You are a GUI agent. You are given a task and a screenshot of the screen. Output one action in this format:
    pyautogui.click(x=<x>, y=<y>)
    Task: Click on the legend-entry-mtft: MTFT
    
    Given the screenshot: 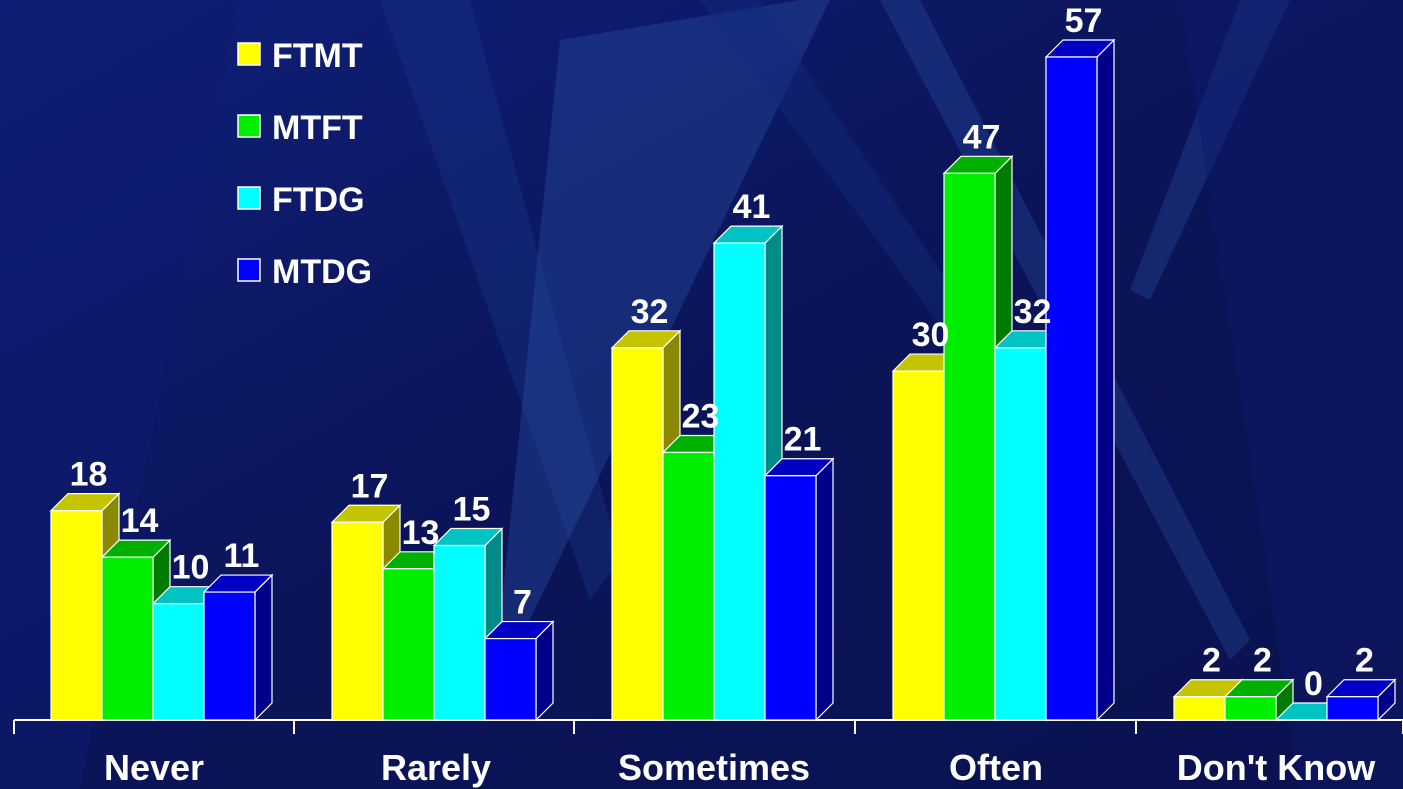 What is the action you would take?
    pyautogui.click(x=300, y=128)
    